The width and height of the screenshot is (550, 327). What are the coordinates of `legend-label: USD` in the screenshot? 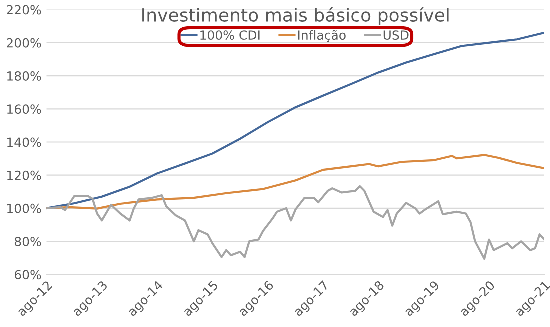 It's located at (396, 35).